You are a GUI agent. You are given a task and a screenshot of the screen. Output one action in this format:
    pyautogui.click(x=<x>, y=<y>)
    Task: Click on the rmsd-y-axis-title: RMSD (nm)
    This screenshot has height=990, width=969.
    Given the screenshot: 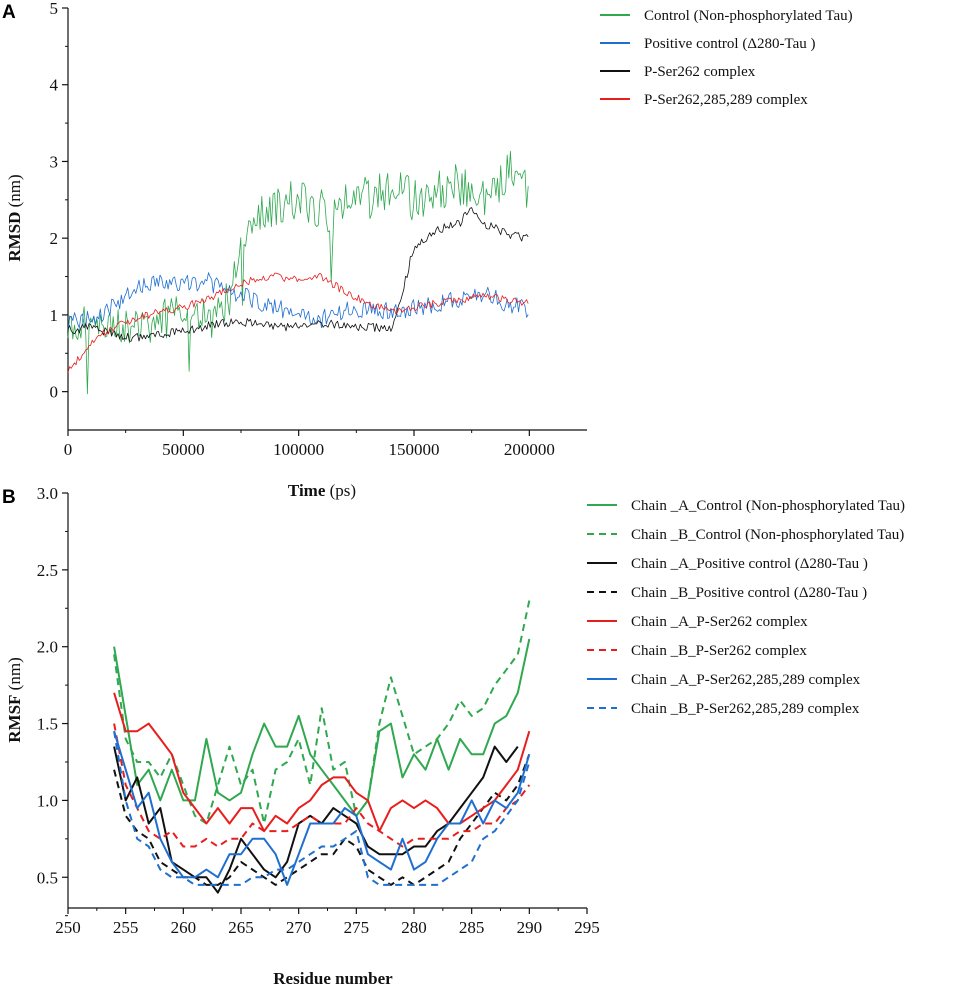 What is the action you would take?
    pyautogui.click(x=14, y=217)
    